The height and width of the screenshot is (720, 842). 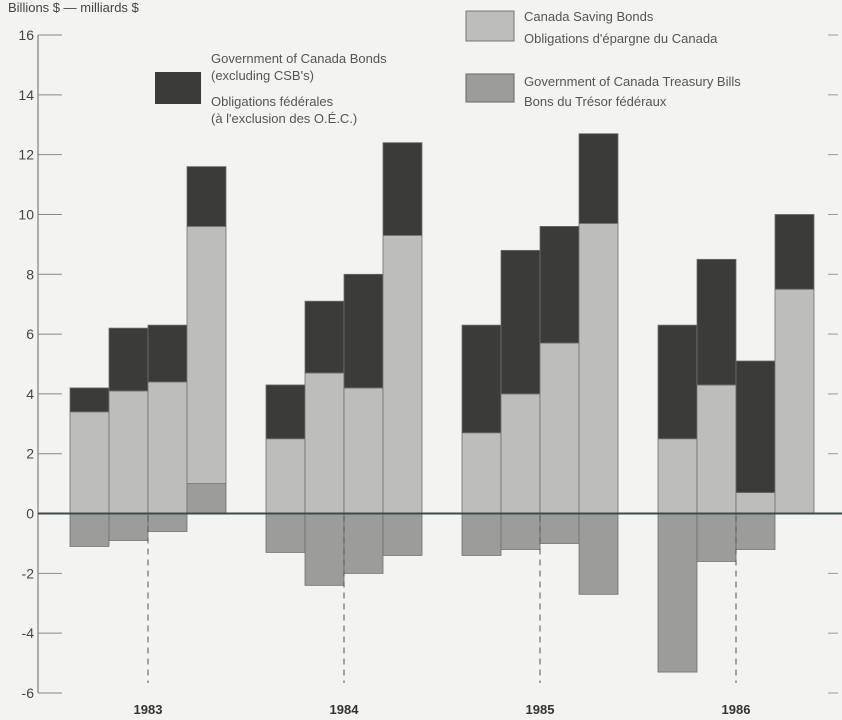 I want to click on legend-label-csb-en: Canada Saving Bonds, so click(x=589, y=16).